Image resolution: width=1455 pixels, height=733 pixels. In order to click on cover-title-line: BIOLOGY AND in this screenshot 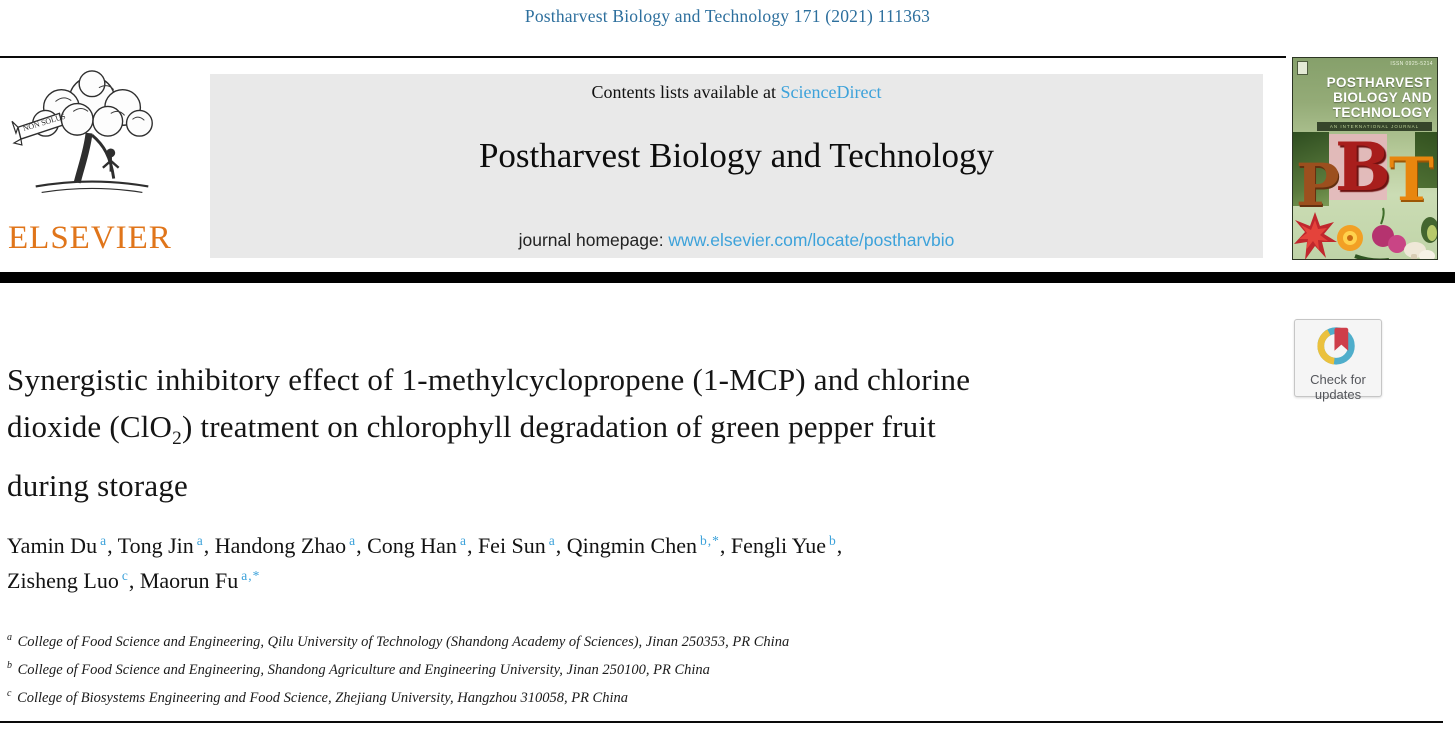, I will do `click(1382, 97)`.